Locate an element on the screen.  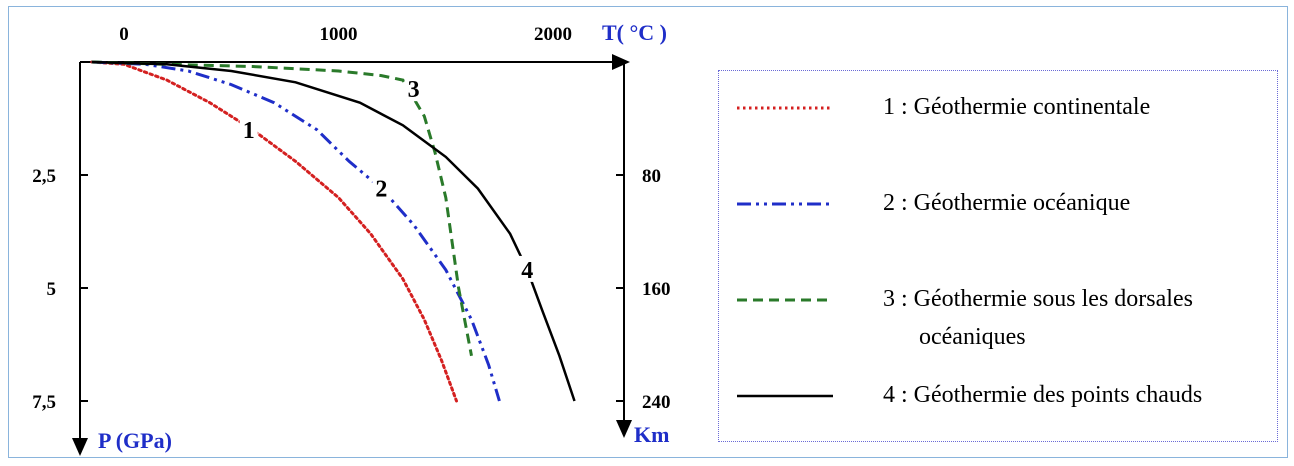
x-axis-label: T( °C ) is located at coordinates (634, 32).